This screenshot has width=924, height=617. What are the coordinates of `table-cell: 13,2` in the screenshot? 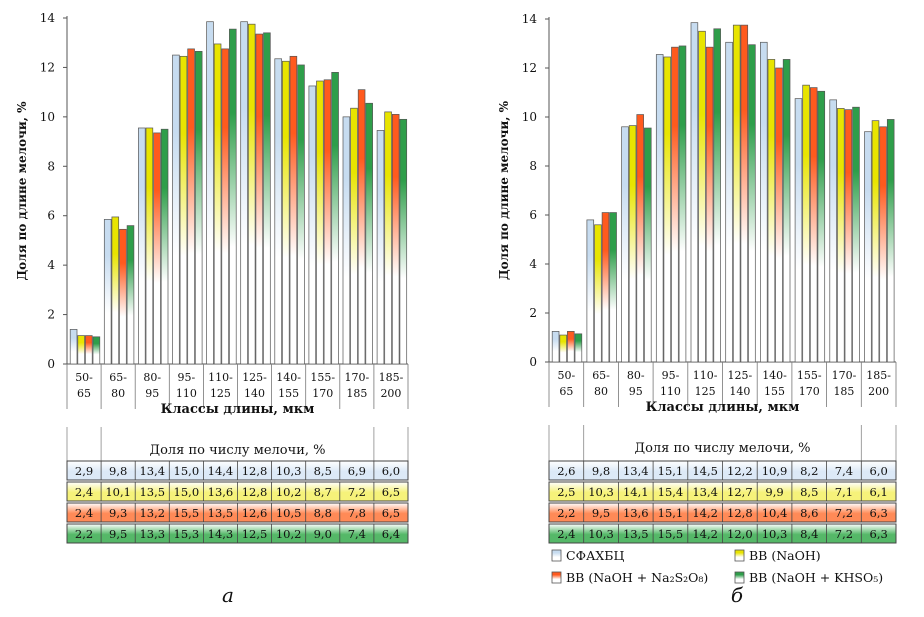 It's located at (152, 513).